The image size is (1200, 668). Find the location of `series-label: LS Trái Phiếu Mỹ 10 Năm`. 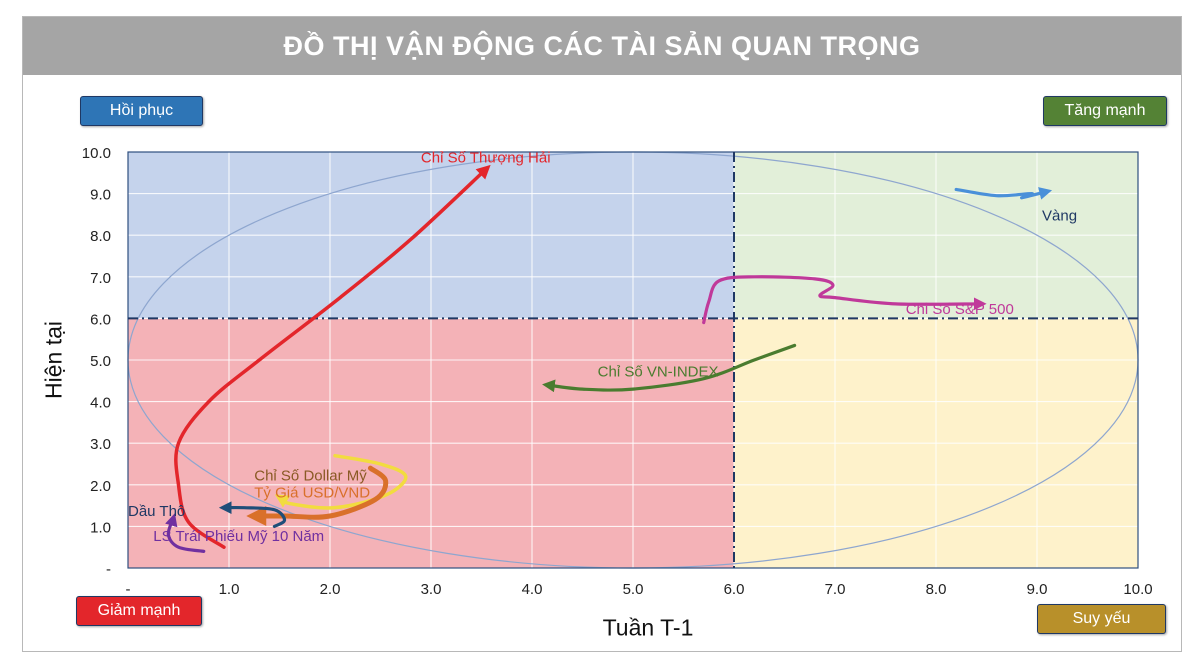

series-label: LS Trái Phiếu Mỹ 10 Năm is located at coordinates (238, 536).